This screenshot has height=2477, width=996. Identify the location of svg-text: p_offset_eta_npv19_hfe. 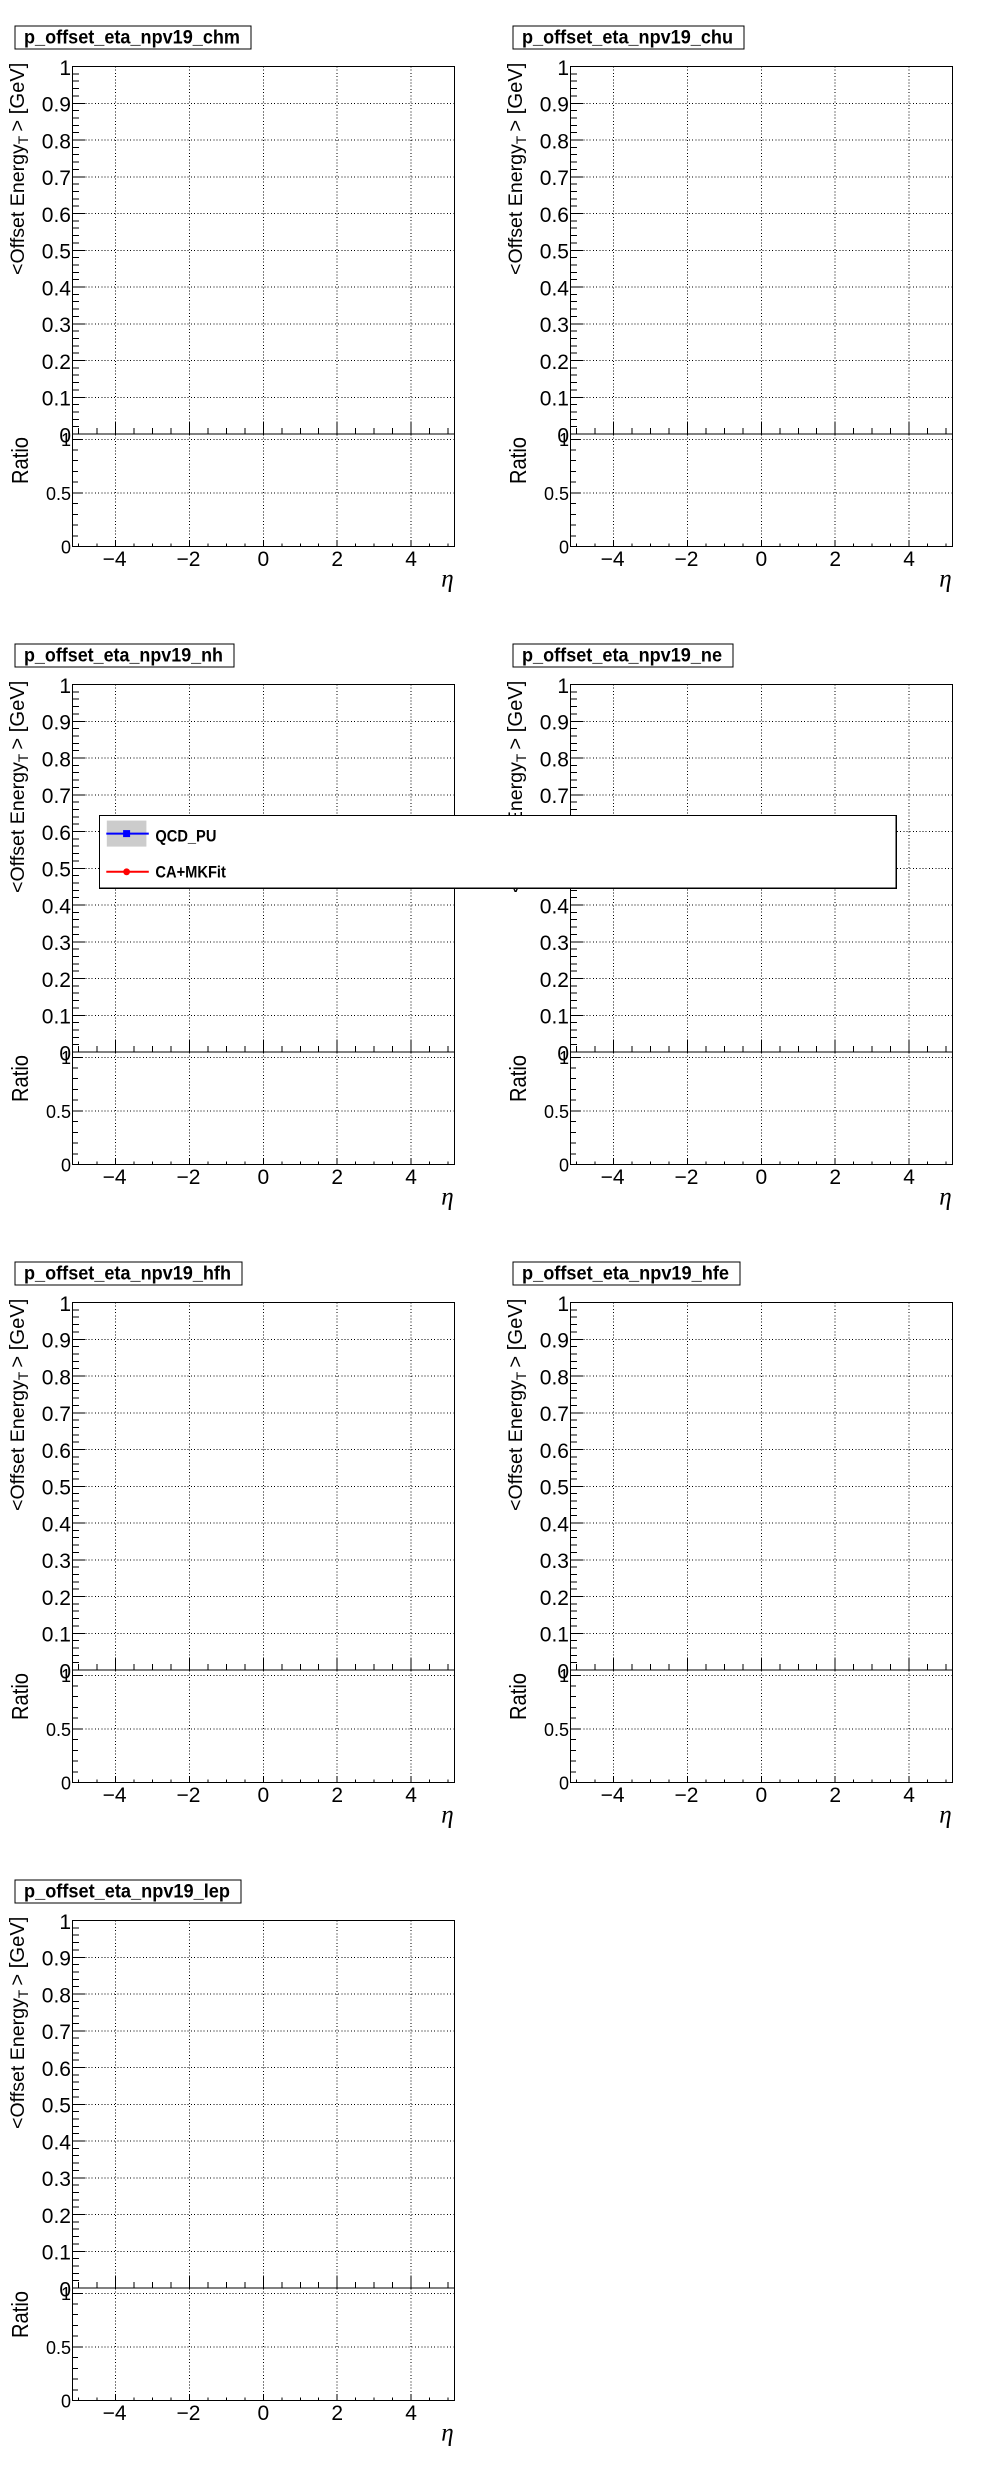
(625, 1274).